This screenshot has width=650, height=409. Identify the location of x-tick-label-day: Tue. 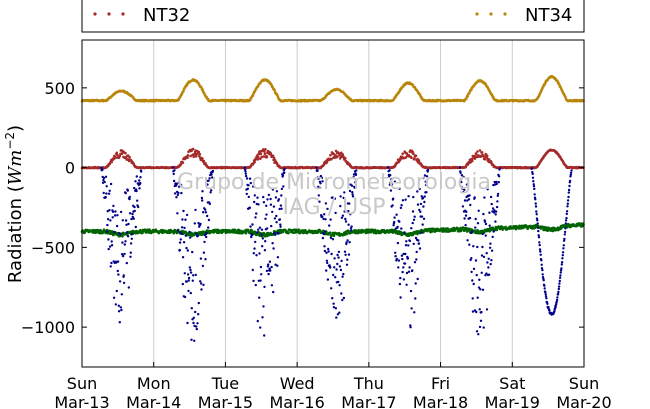
(225, 383).